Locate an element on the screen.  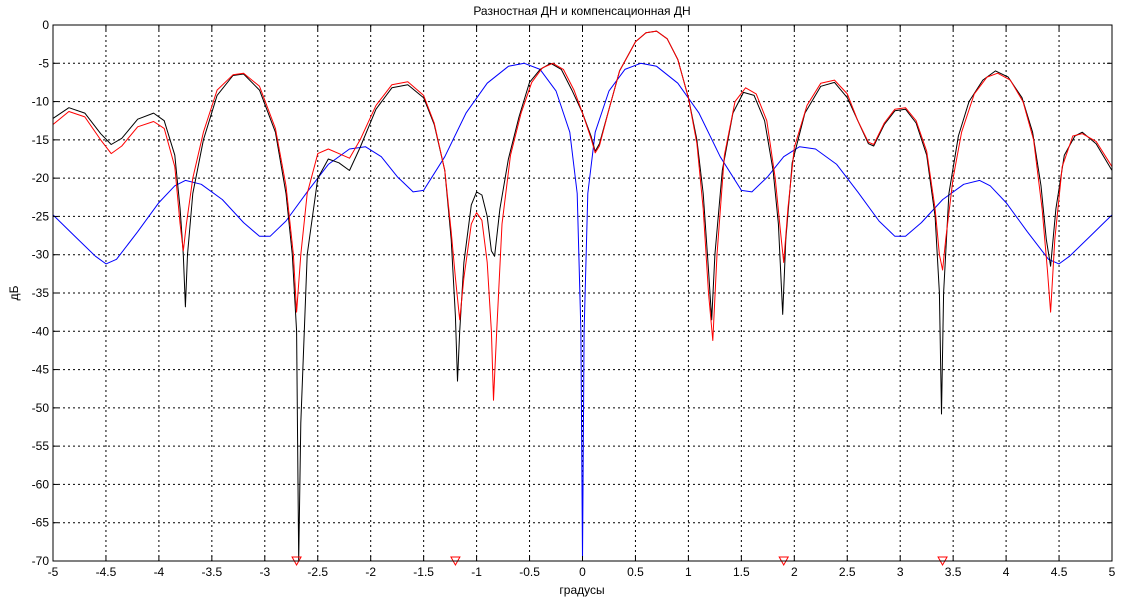
x-tick-label: 2 is located at coordinates (794, 572).